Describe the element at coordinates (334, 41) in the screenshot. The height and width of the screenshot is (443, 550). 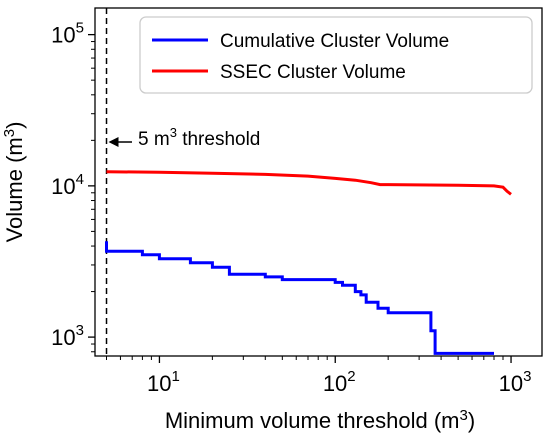
I see `legend-label-cumulative: Cumulative Cluster Volume` at that location.